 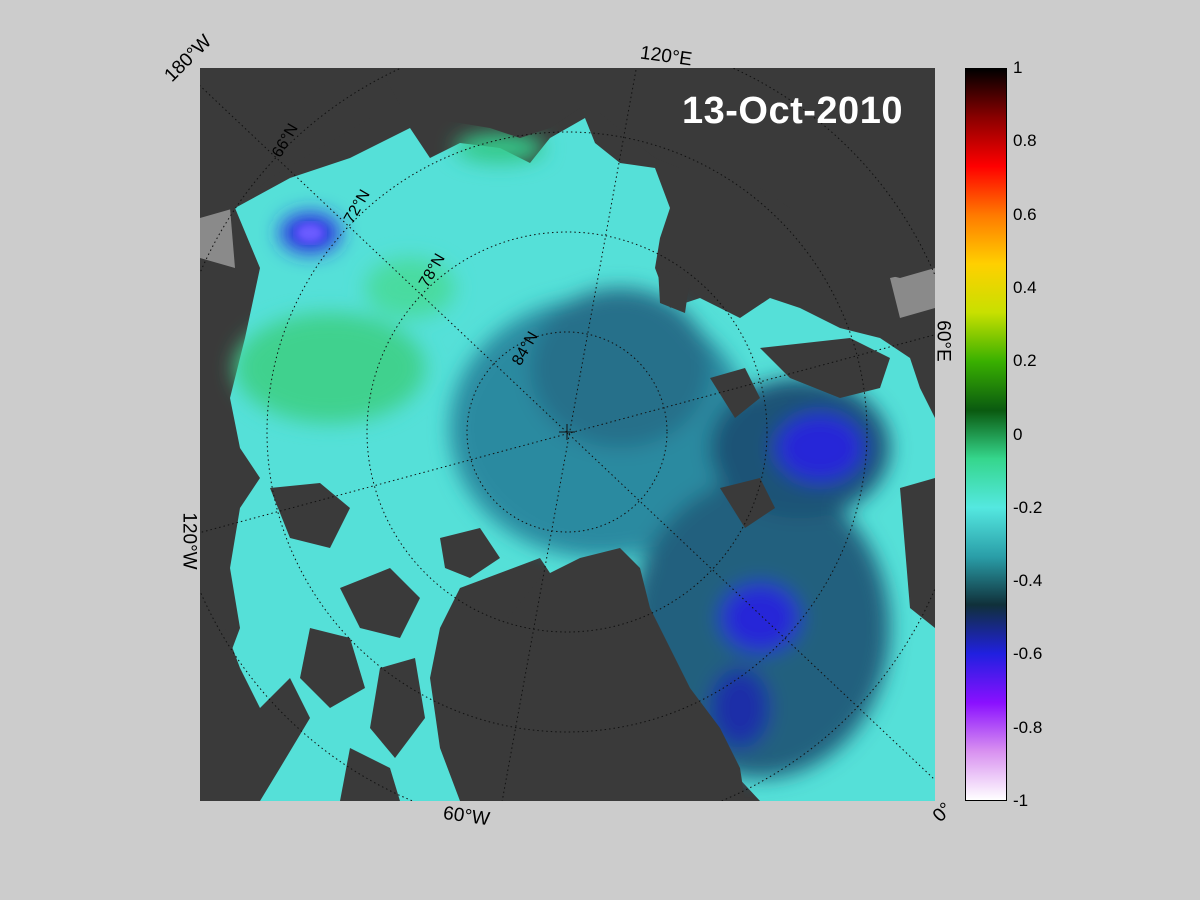 What do you see at coordinates (1028, 654) in the screenshot?
I see `colorbar-tick-label: -0.6` at bounding box center [1028, 654].